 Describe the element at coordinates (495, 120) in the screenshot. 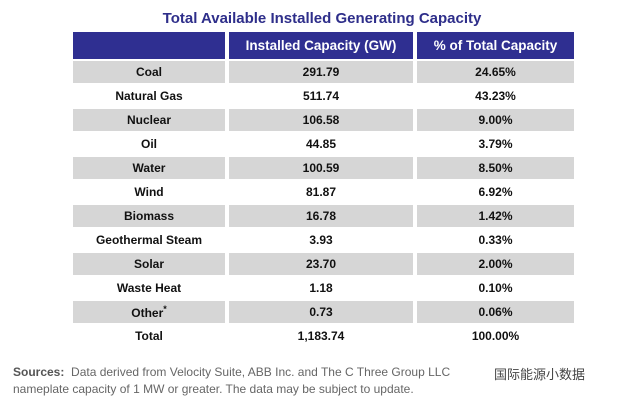

I see `cell-percent: 9.00%` at that location.